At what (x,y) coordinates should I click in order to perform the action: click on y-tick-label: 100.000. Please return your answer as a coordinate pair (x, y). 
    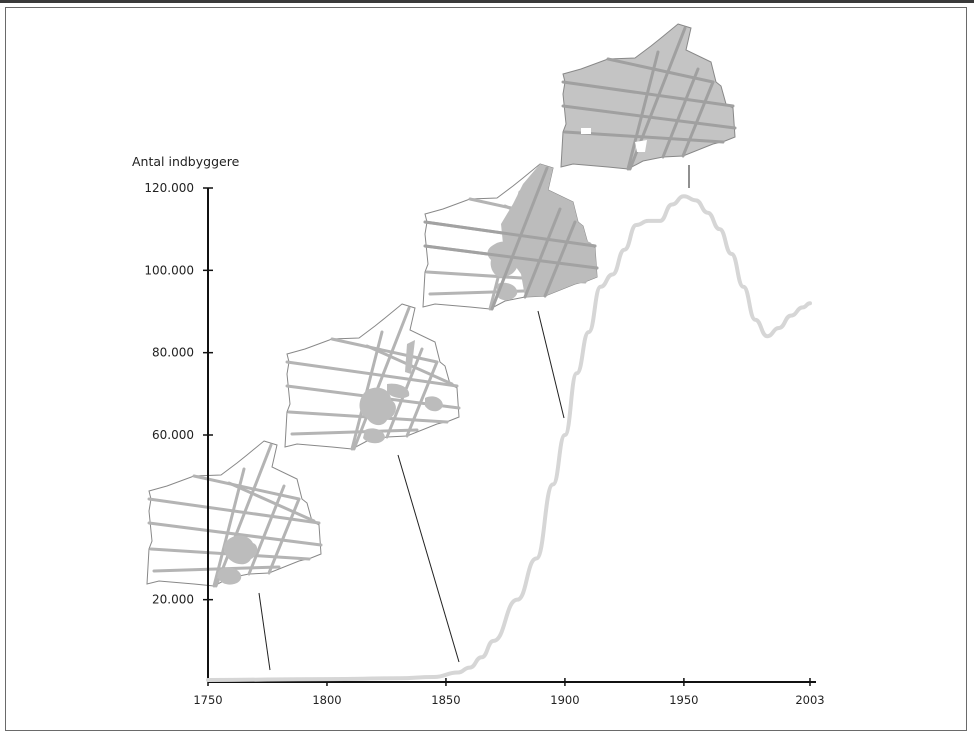
    Looking at the image, I should click on (169, 270).